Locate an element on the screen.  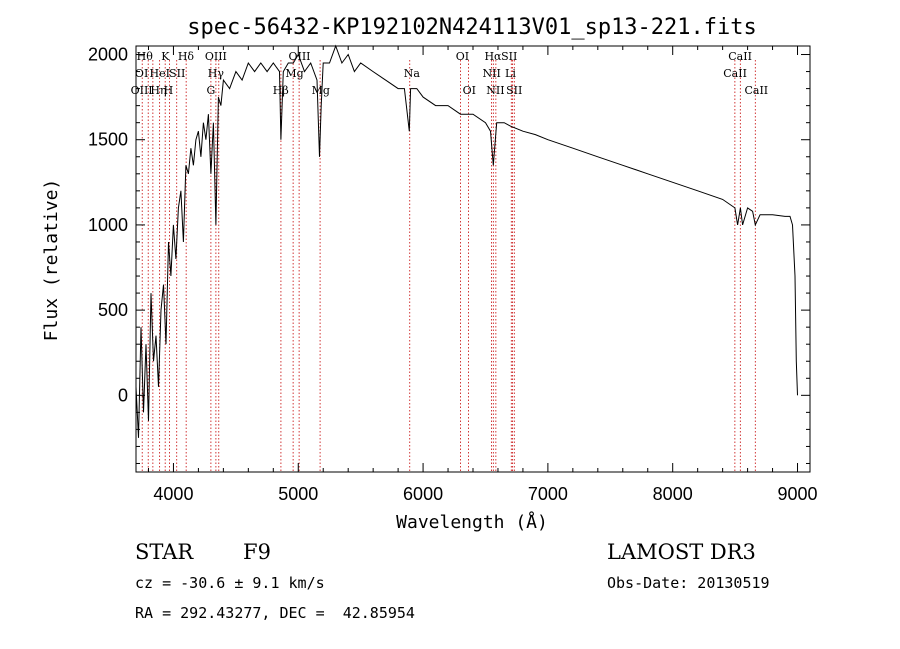
y-tick-label: 500 is located at coordinates (113, 310).